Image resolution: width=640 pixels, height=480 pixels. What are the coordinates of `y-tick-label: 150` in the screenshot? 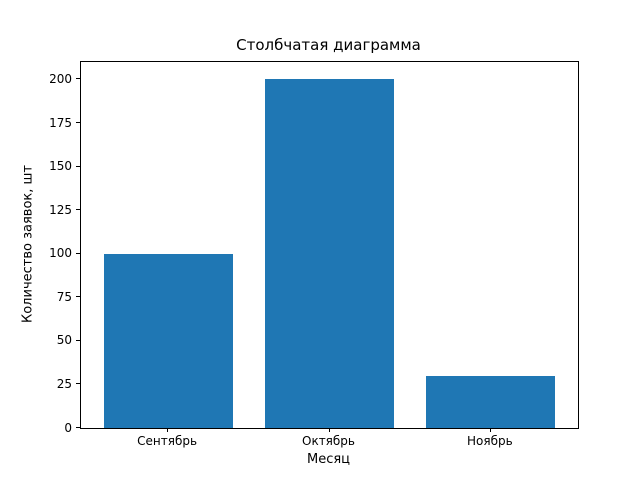 It's located at (60, 166).